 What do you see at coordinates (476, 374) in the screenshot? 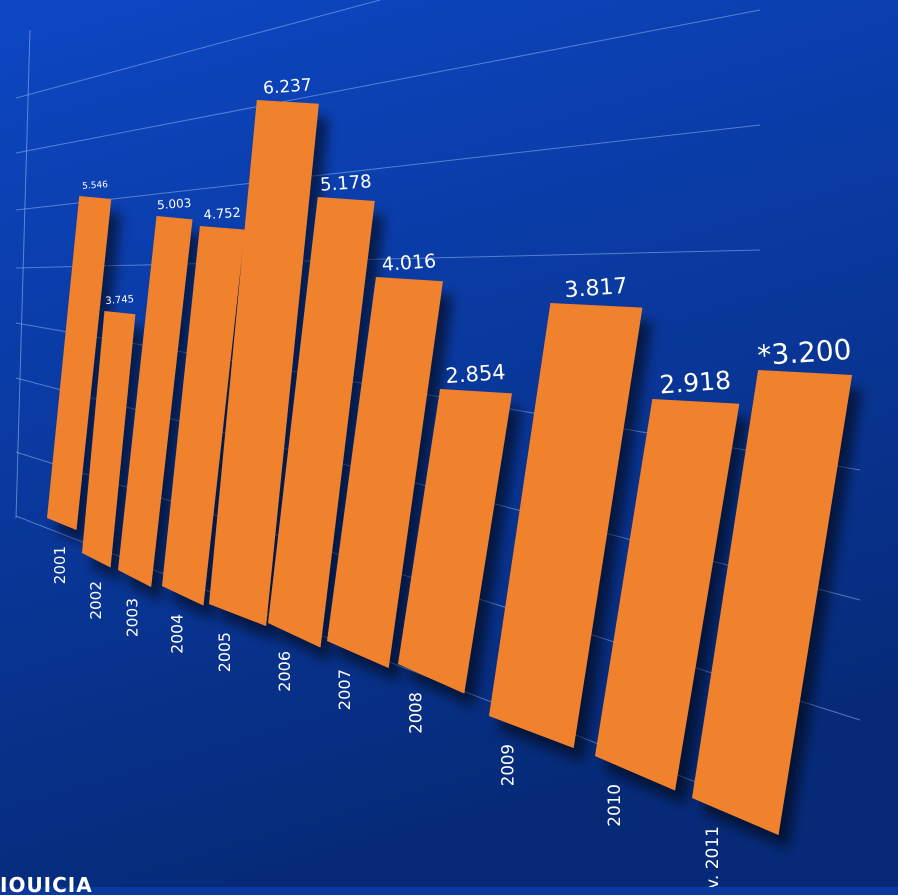
I see `value-label: 2.854` at bounding box center [476, 374].